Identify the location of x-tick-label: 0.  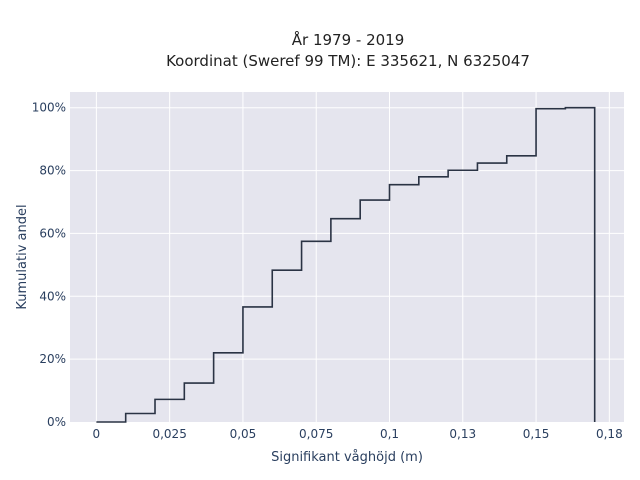
(97, 434).